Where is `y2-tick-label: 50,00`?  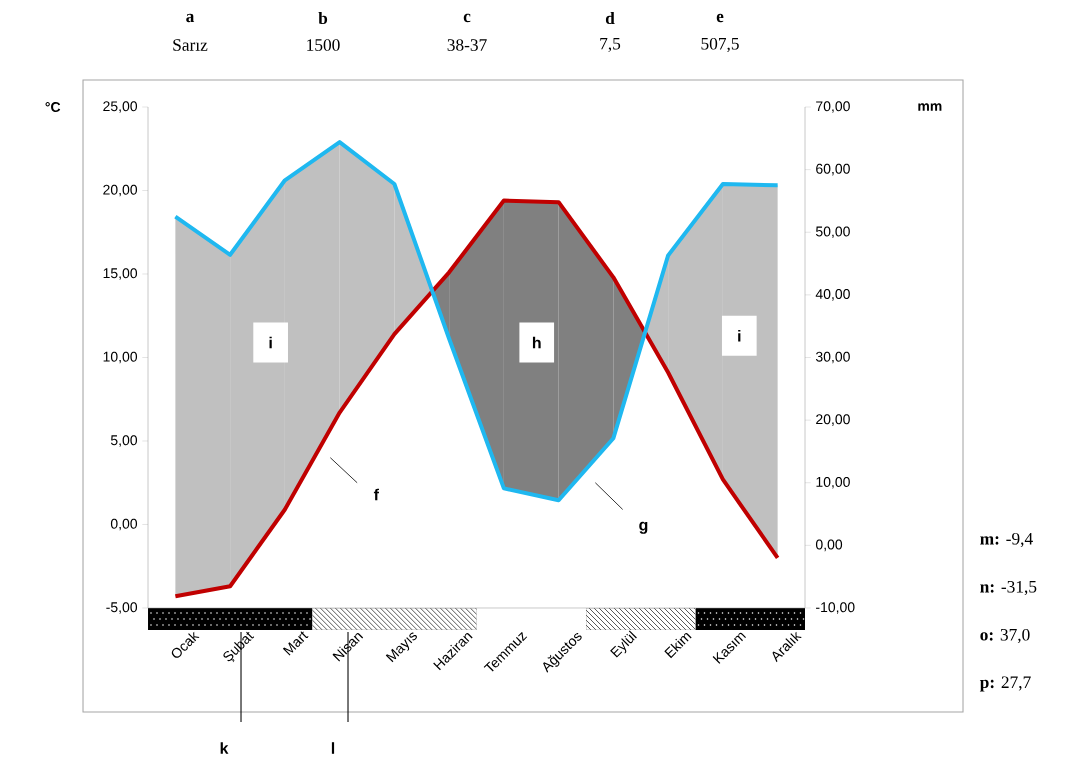 y2-tick-label: 50,00 is located at coordinates (832, 232).